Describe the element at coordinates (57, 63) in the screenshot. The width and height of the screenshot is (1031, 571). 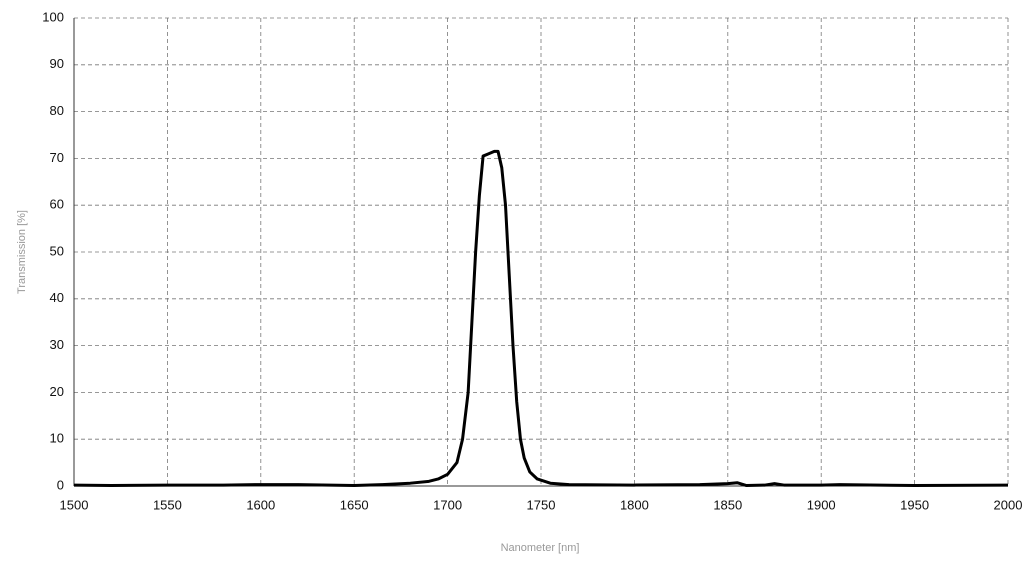
I see `y-tick-label: 90` at that location.